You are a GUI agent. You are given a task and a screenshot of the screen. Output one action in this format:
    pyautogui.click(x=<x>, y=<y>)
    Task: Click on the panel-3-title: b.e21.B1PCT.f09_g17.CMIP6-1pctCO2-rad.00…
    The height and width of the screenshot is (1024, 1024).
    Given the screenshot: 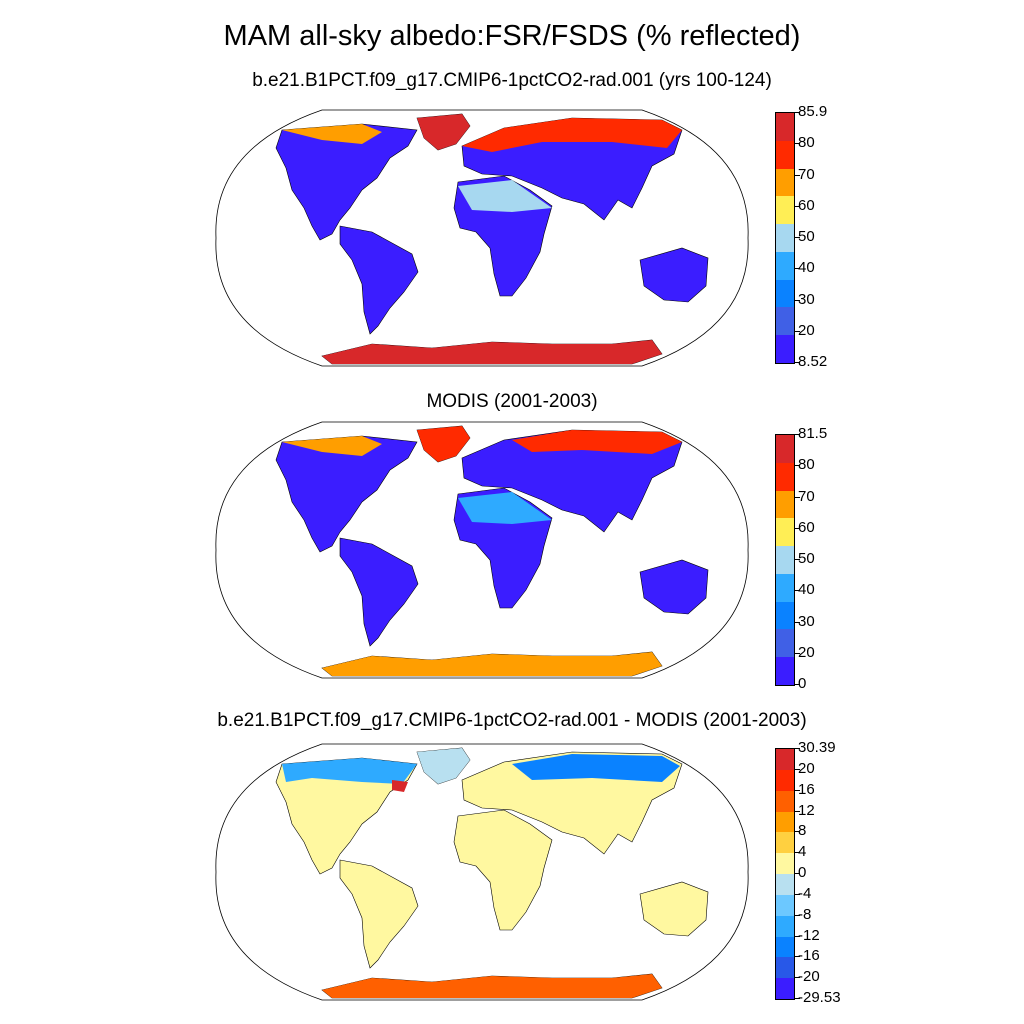 What is the action you would take?
    pyautogui.click(x=512, y=720)
    